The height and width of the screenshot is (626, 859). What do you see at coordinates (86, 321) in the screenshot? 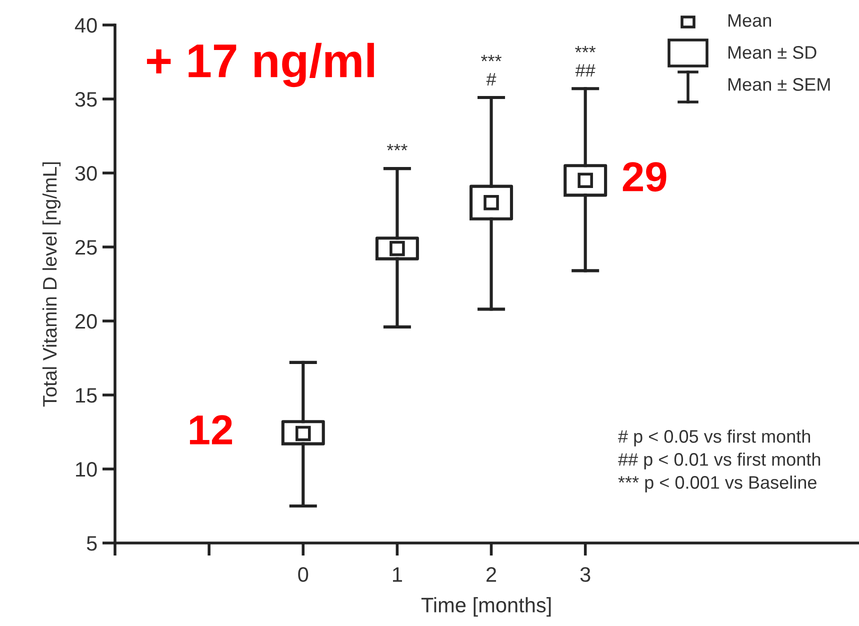
I see `y-tick-label: 20` at bounding box center [86, 321].